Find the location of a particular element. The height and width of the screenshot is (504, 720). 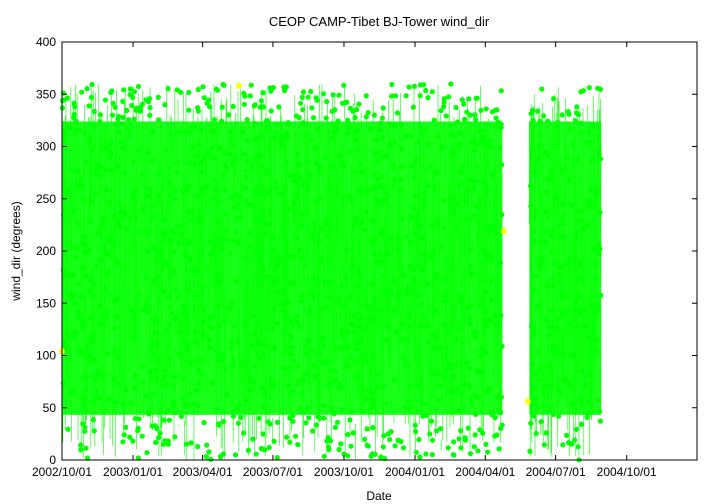

x-tick-label: 2003/10/01 is located at coordinates (344, 472).